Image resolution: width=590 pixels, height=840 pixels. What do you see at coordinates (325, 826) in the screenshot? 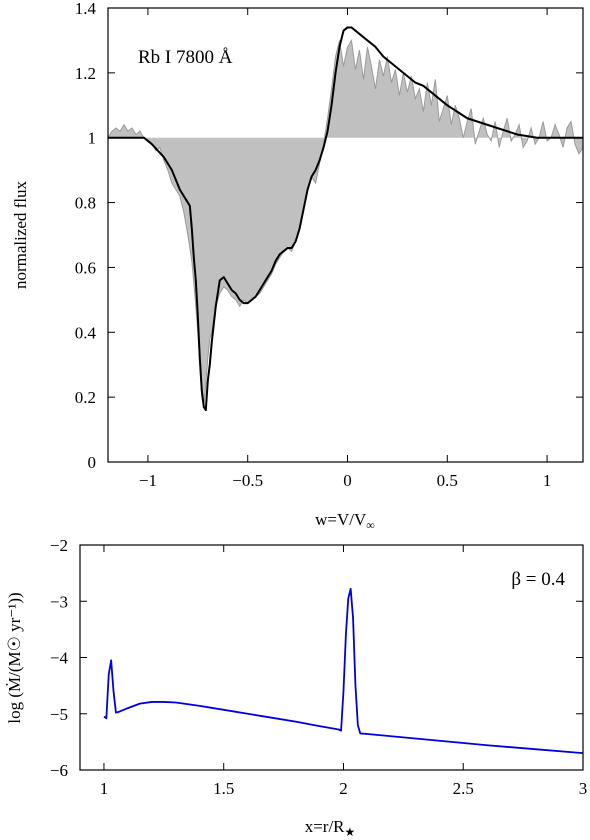
I see `mass-loss-x-axis-label-main: x=r/R` at bounding box center [325, 826].